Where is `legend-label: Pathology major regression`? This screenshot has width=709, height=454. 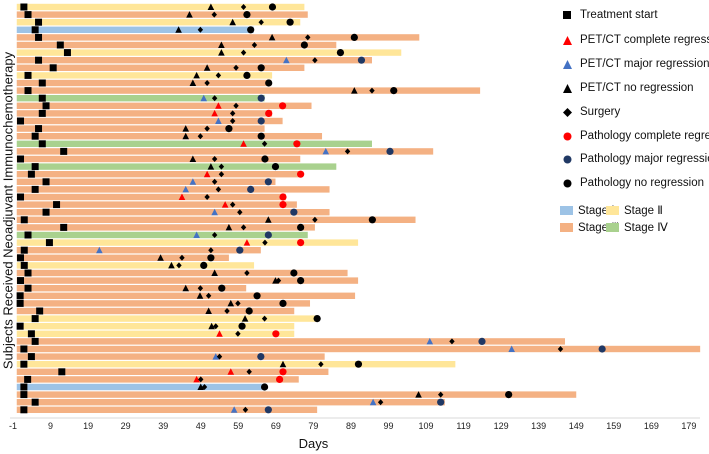
legend-label: Pathology major regression is located at coordinates (644, 159).